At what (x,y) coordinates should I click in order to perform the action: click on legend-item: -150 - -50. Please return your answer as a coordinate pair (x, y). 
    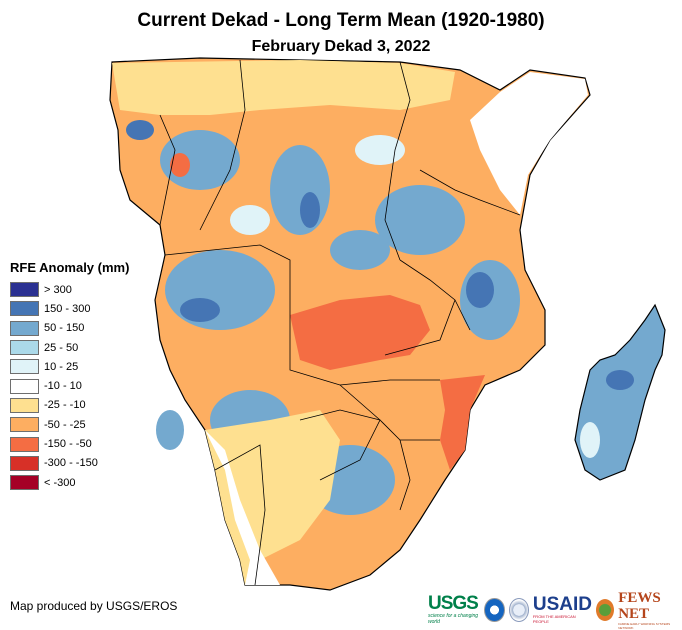
    Looking at the image, I should click on (69, 443).